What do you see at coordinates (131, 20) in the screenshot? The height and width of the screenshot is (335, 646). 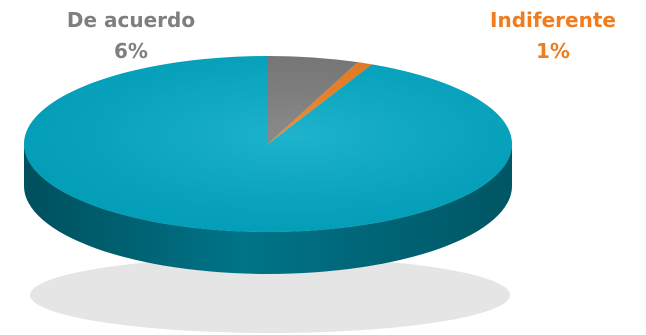 I see `slice-label-de-acuerdo-name: De acuerdo` at bounding box center [131, 20].